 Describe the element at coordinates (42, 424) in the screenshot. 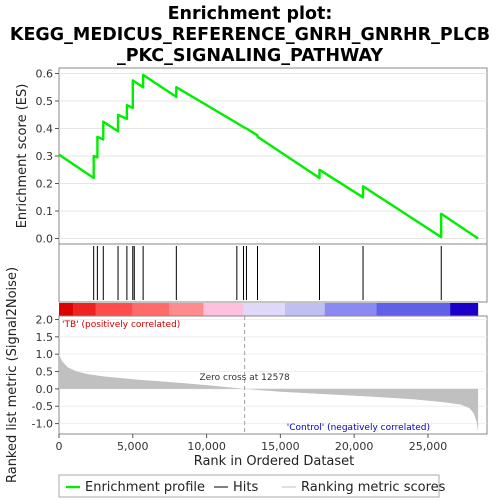

I see `metric-tick-label: -1.0` at that location.